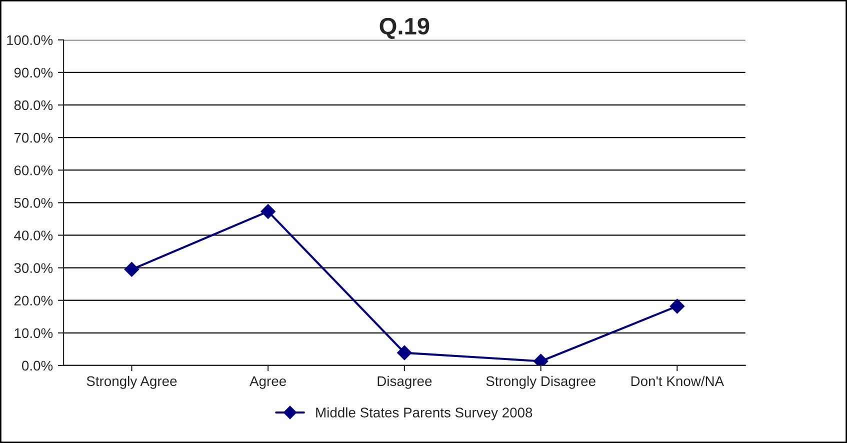 This screenshot has height=443, width=847. What do you see at coordinates (131, 382) in the screenshot?
I see `x-tick-label: Strongly Agree` at bounding box center [131, 382].